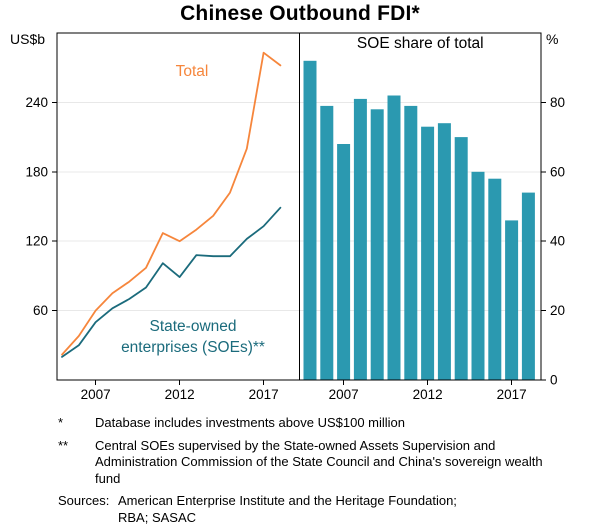 The image size is (600, 532). I want to click on y-axis-label-right: 80, so click(557, 102).